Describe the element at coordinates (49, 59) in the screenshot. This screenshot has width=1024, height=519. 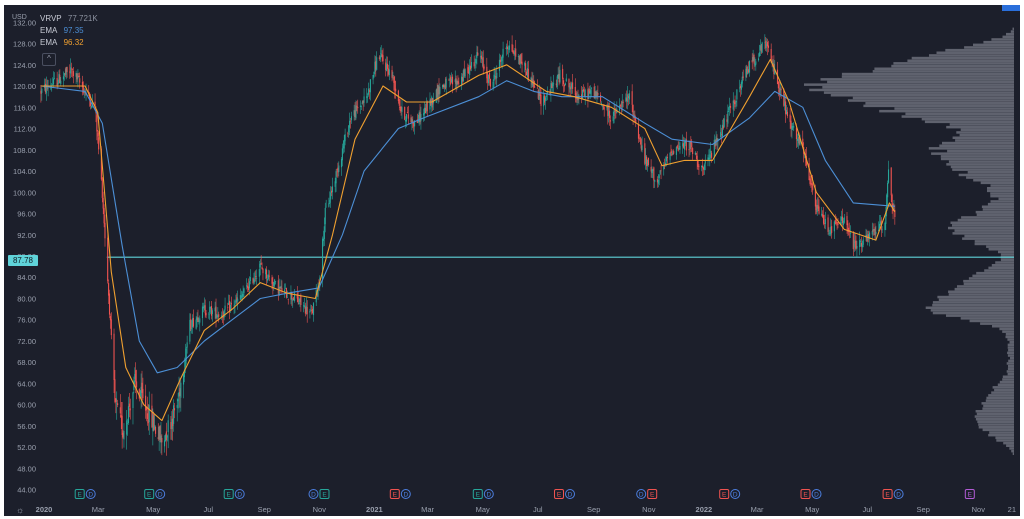
I see `collapse-legend-button: ^` at that location.